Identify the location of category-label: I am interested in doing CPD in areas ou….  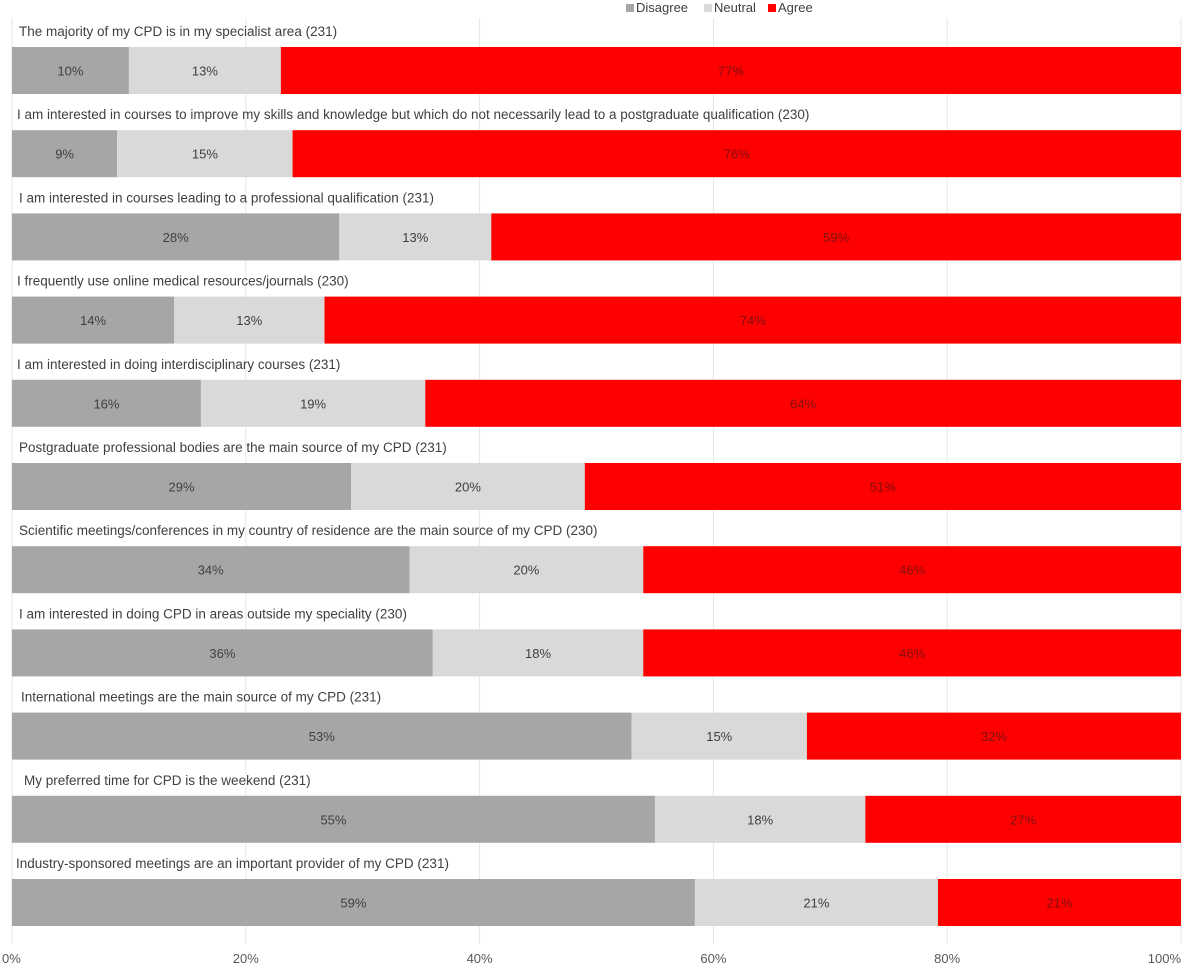
(213, 613).